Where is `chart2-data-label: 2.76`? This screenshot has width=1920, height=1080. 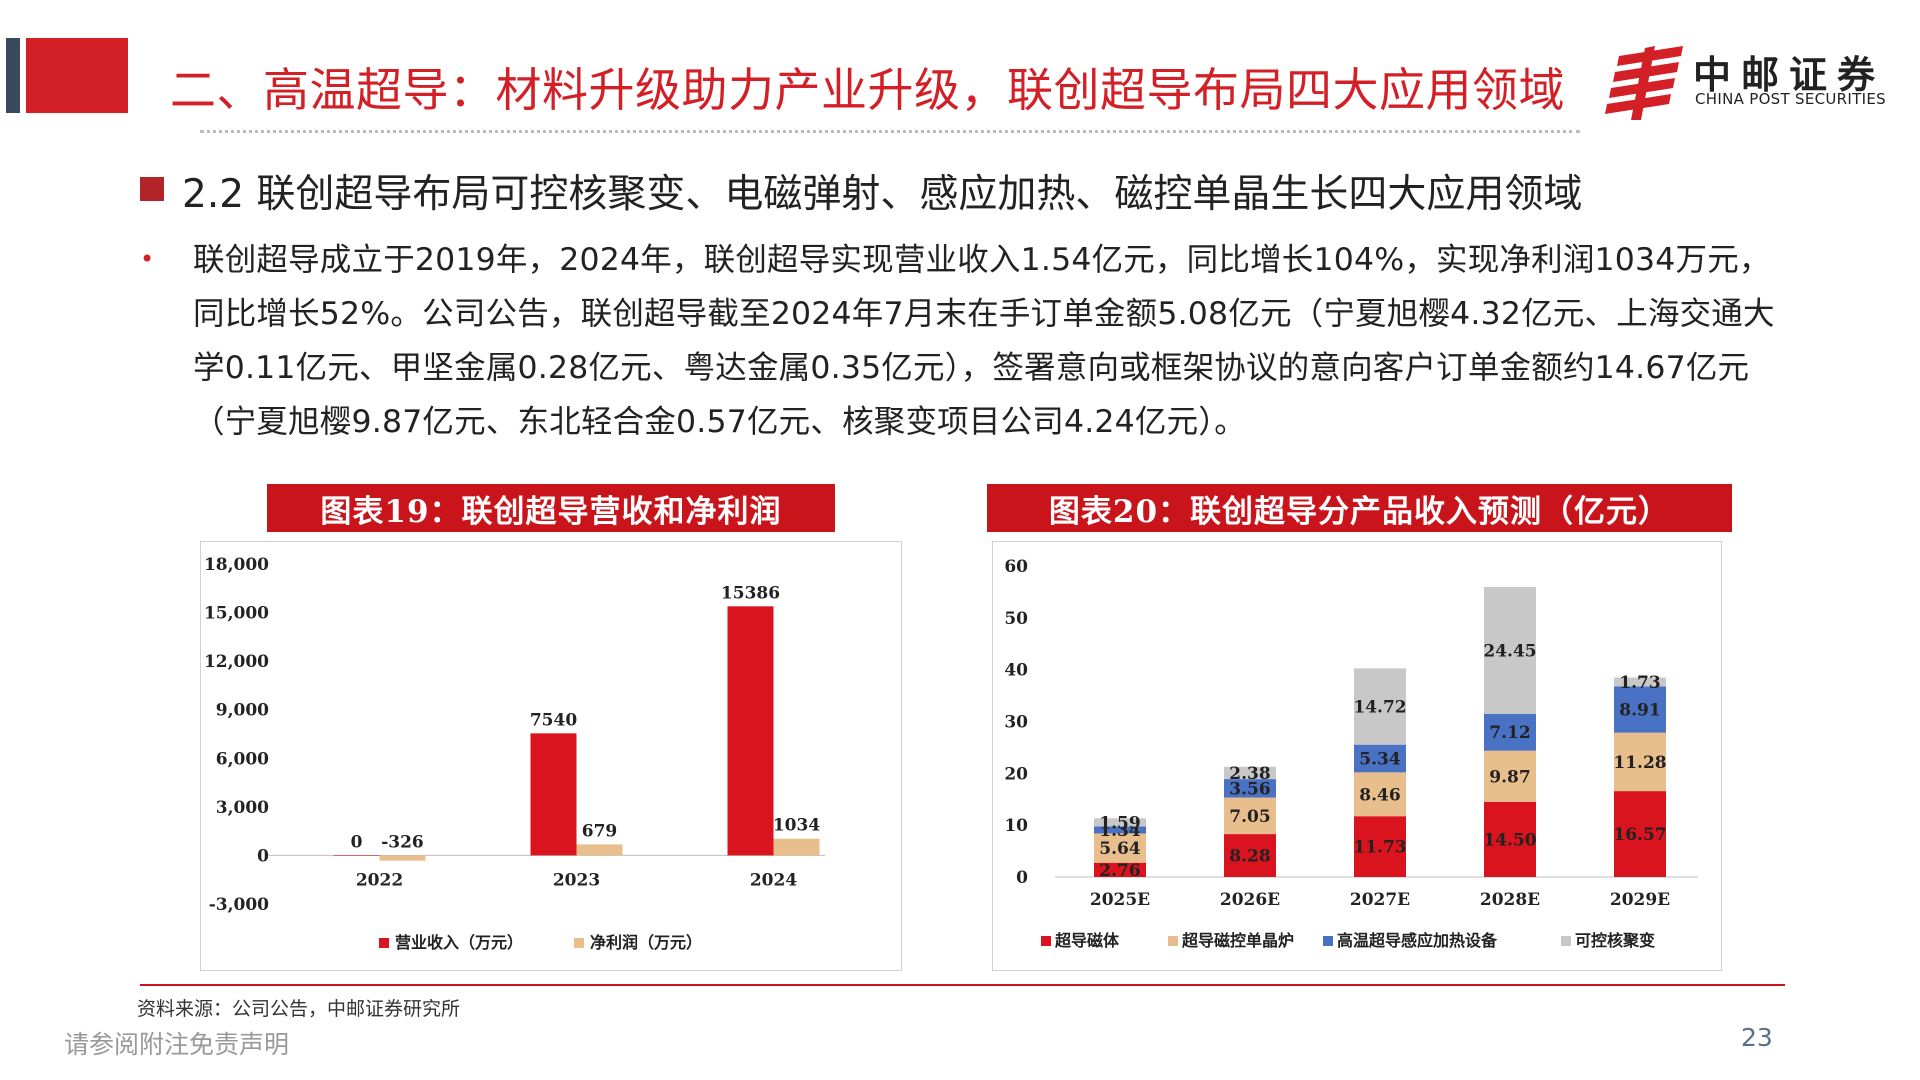
chart2-data-label: 2.76 is located at coordinates (1119, 871).